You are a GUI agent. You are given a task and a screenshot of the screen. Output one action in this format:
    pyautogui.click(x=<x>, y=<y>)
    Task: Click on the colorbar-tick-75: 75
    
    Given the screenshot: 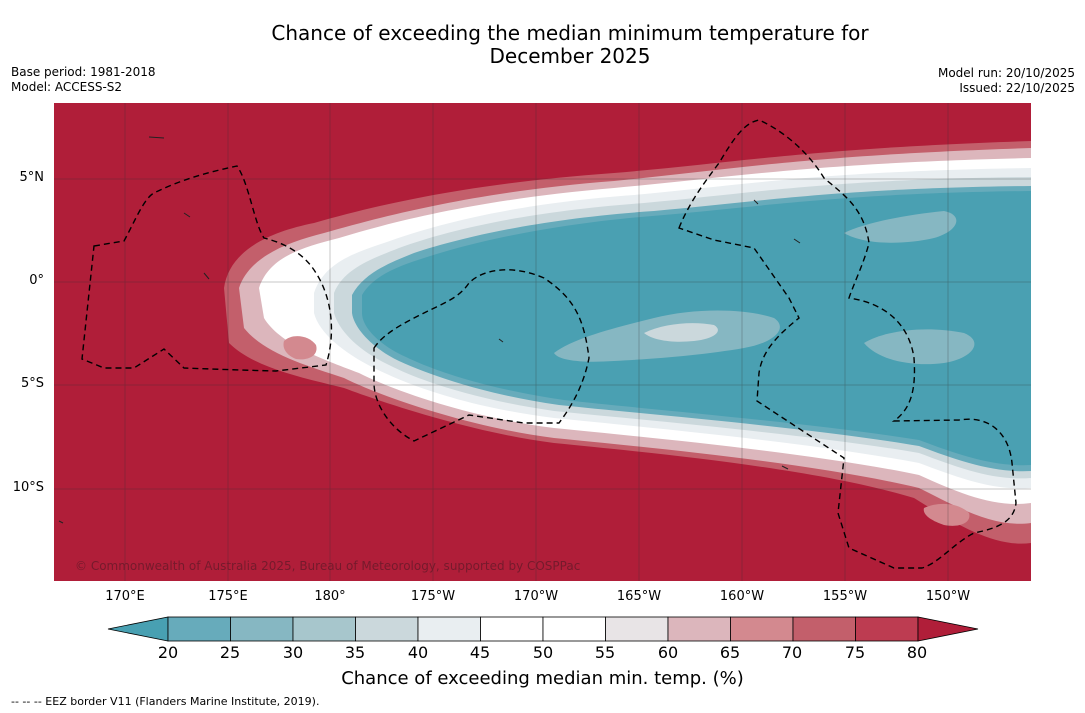 What is the action you would take?
    pyautogui.click(x=855, y=652)
    